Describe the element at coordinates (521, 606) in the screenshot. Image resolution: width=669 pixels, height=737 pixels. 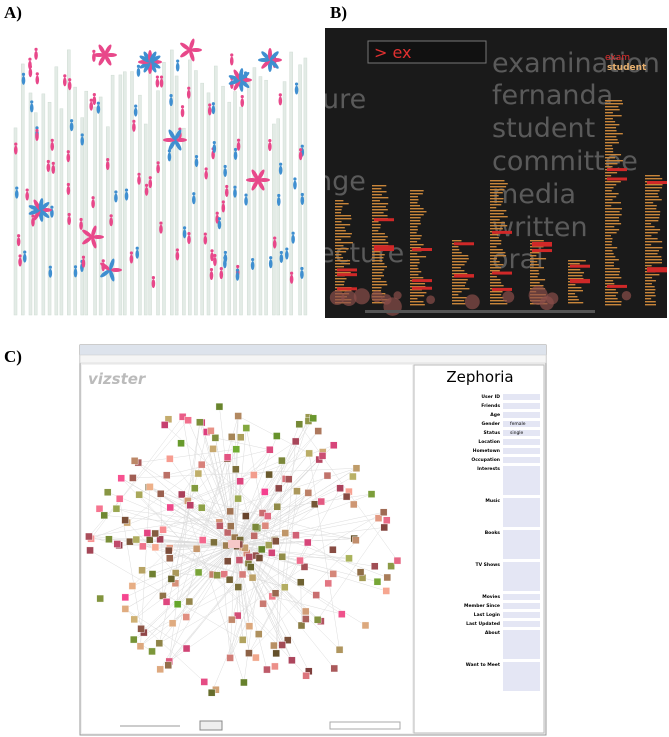
I see `field-value` at that location.